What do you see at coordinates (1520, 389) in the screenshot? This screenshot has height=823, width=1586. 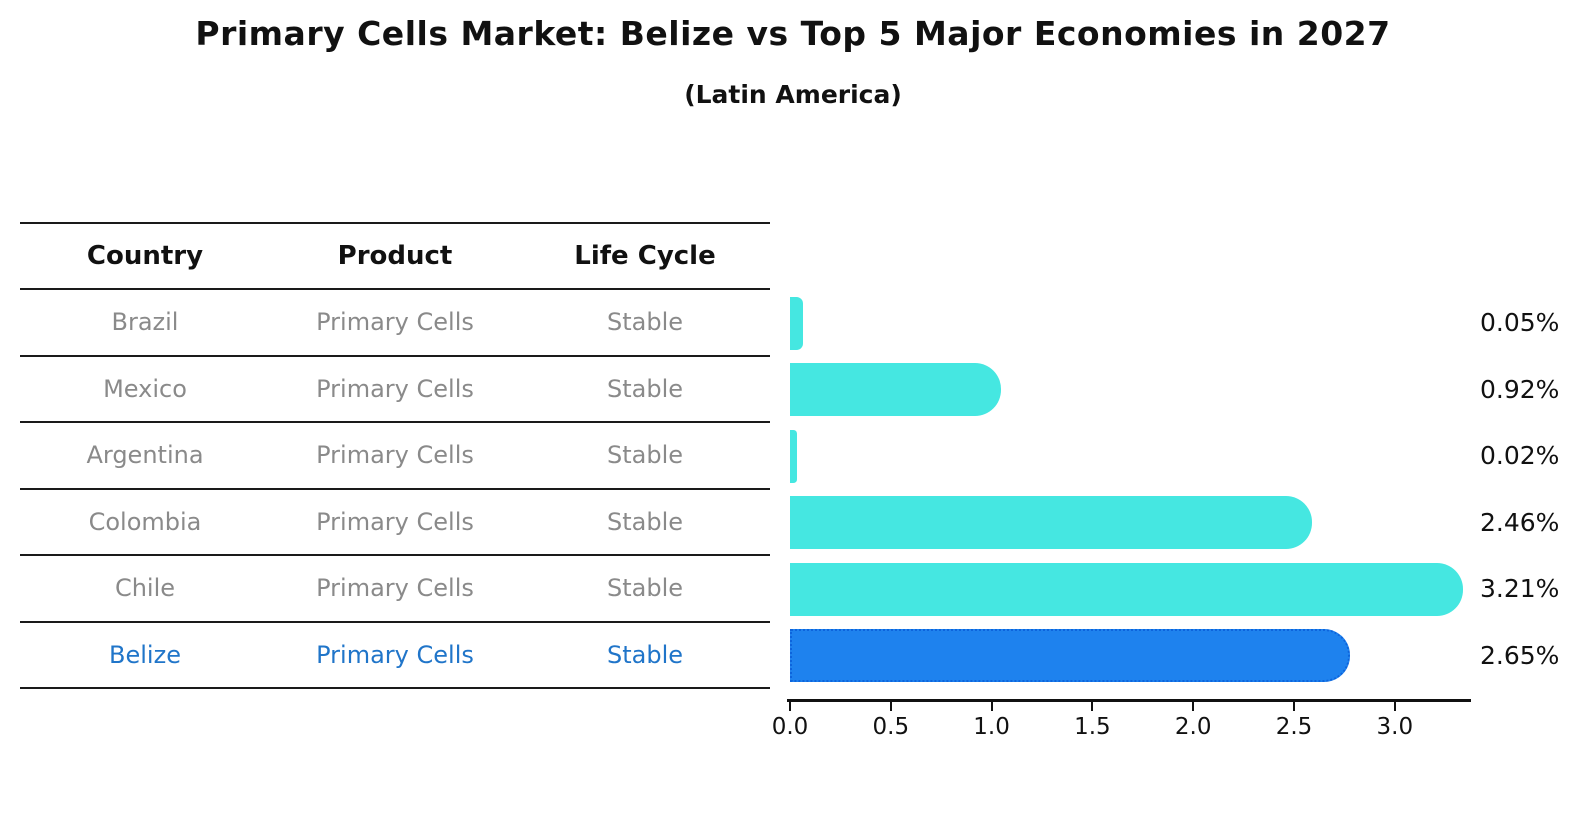 I see `bar-value-label: 0.92%` at bounding box center [1520, 389].